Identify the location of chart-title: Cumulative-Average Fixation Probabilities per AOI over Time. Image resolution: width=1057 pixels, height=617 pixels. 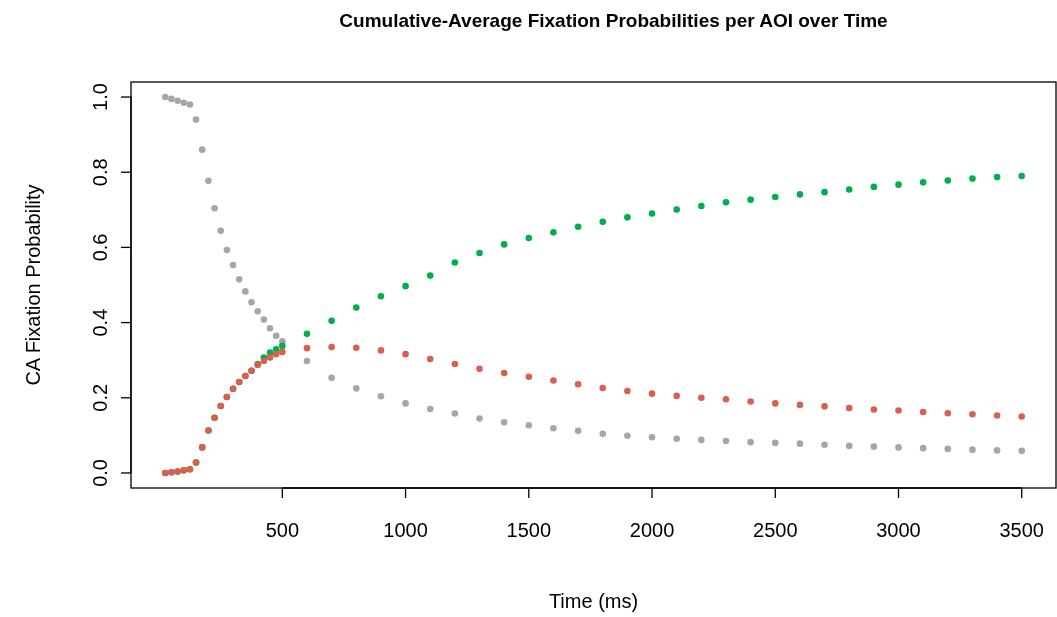
(613, 20).